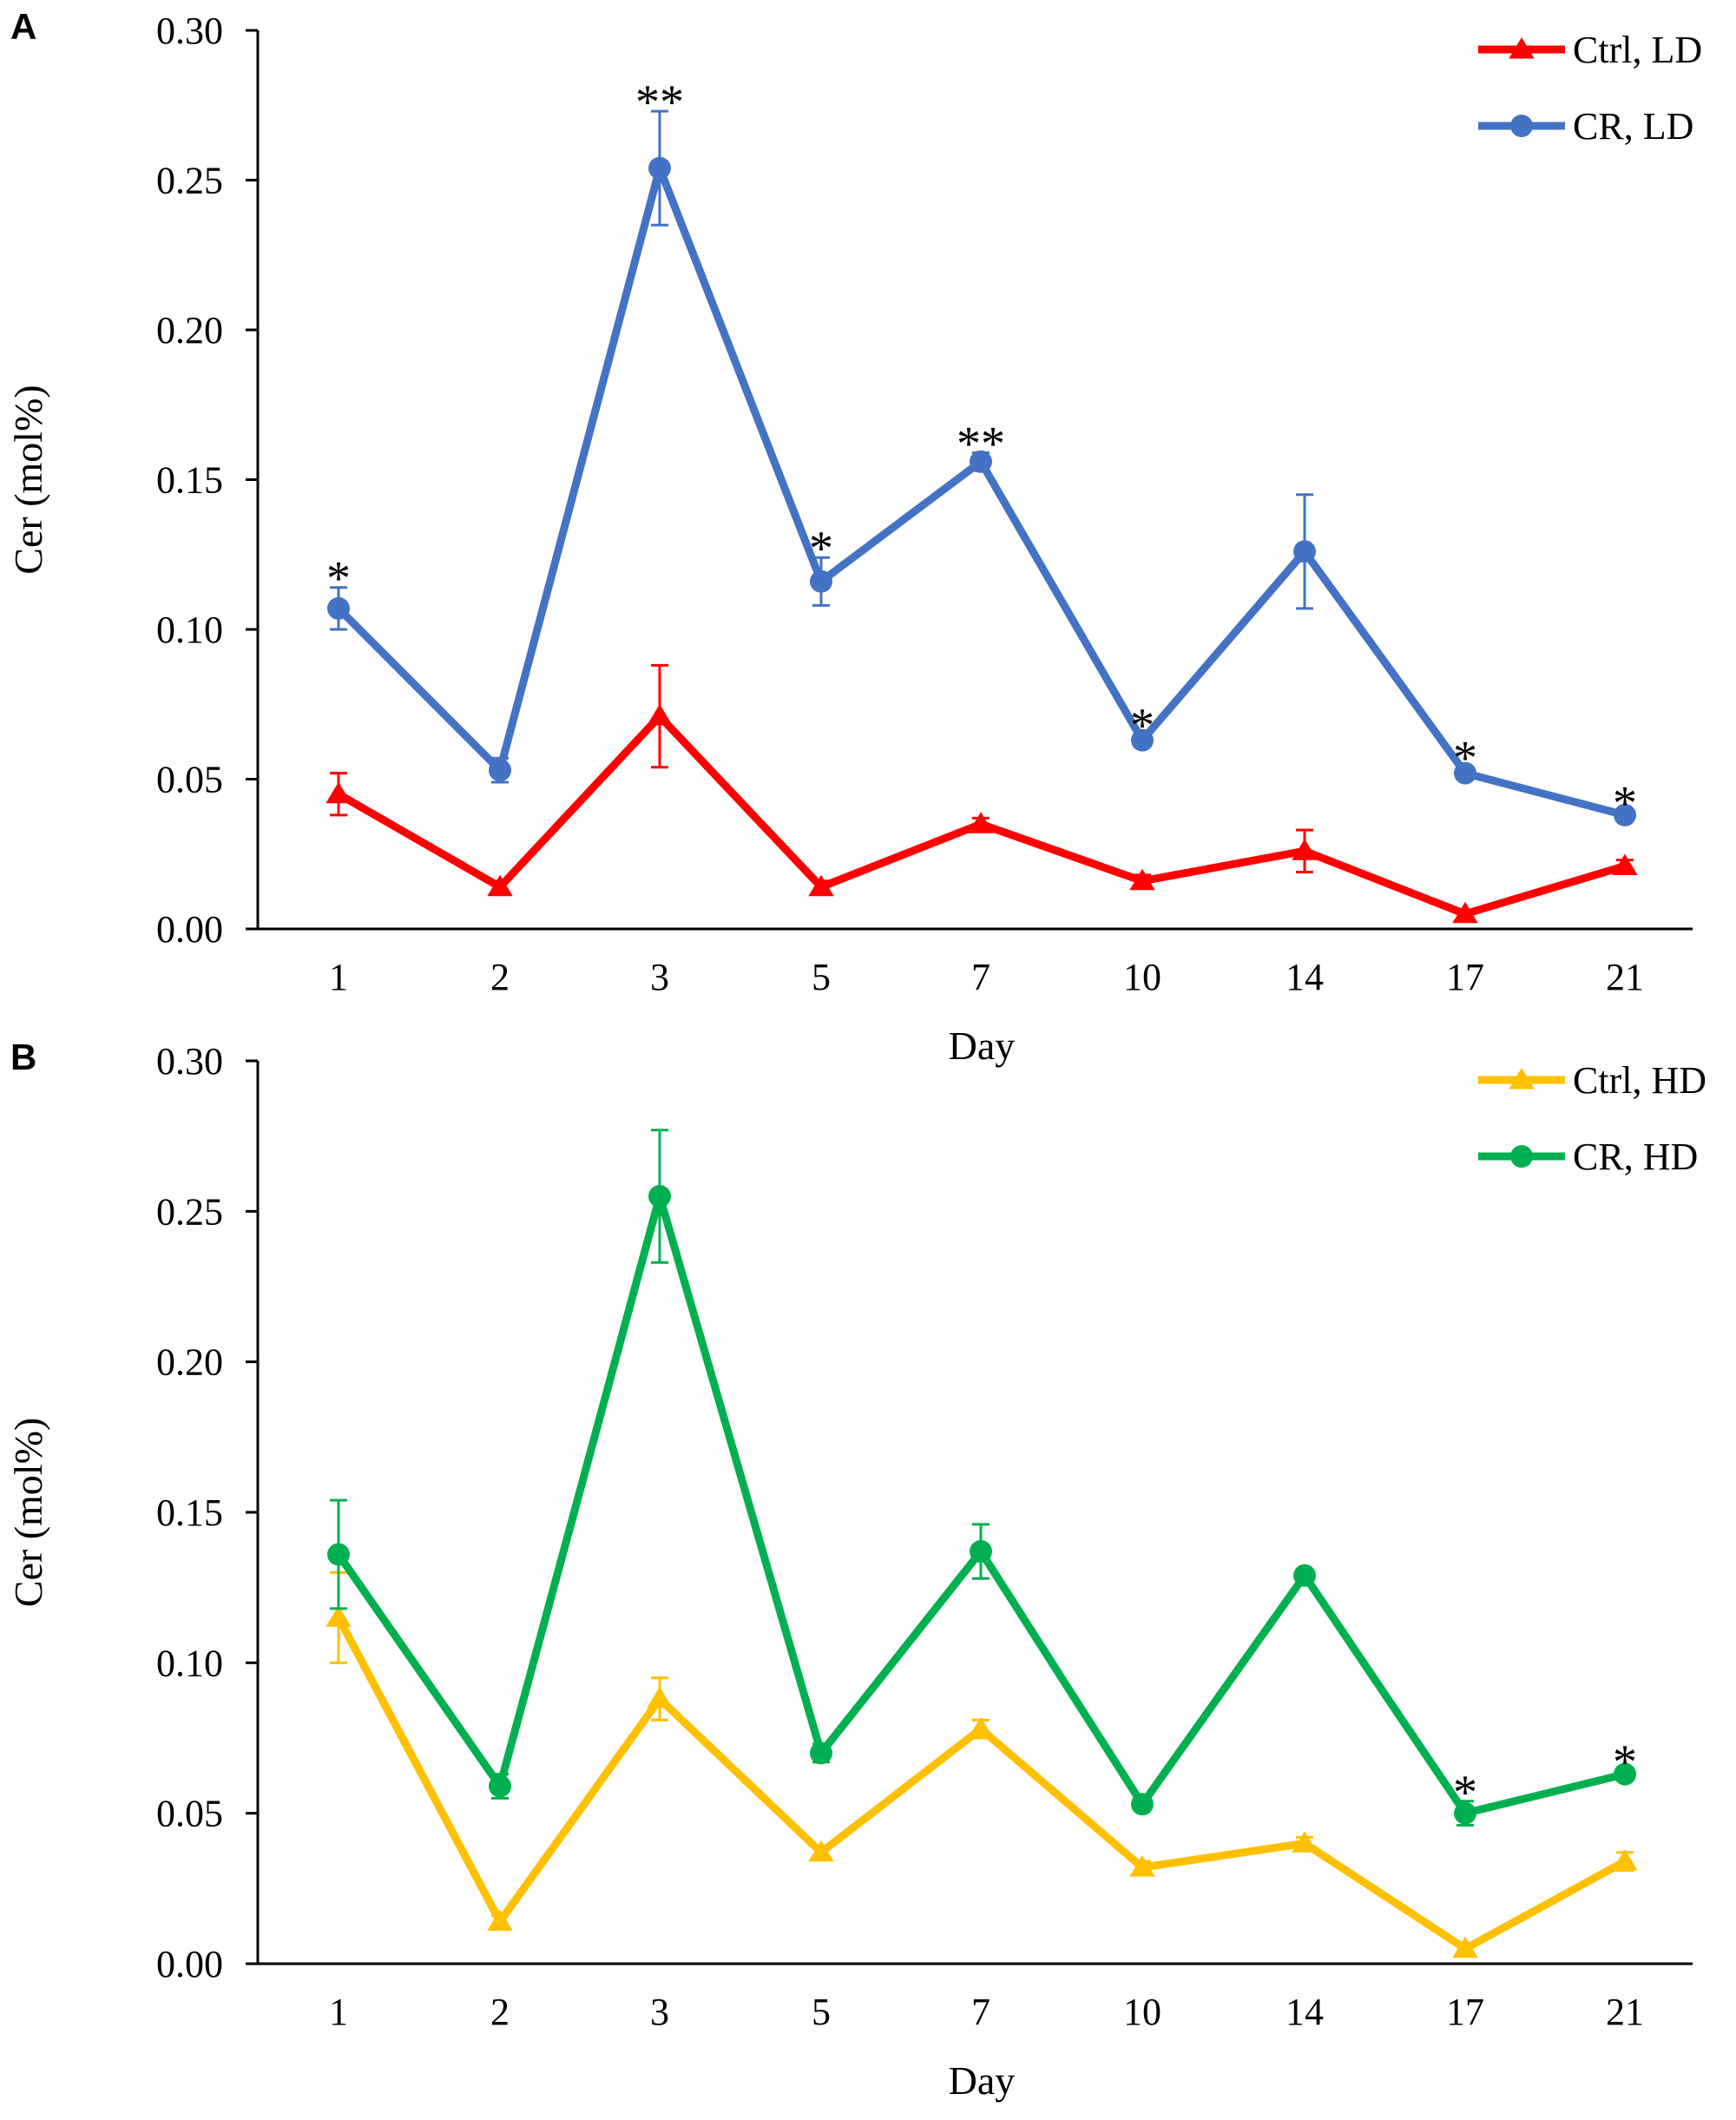 The height and width of the screenshot is (2120, 1736). Describe the element at coordinates (1639, 1080) in the screenshot. I see `legend-label: Ctrl, HD` at that location.